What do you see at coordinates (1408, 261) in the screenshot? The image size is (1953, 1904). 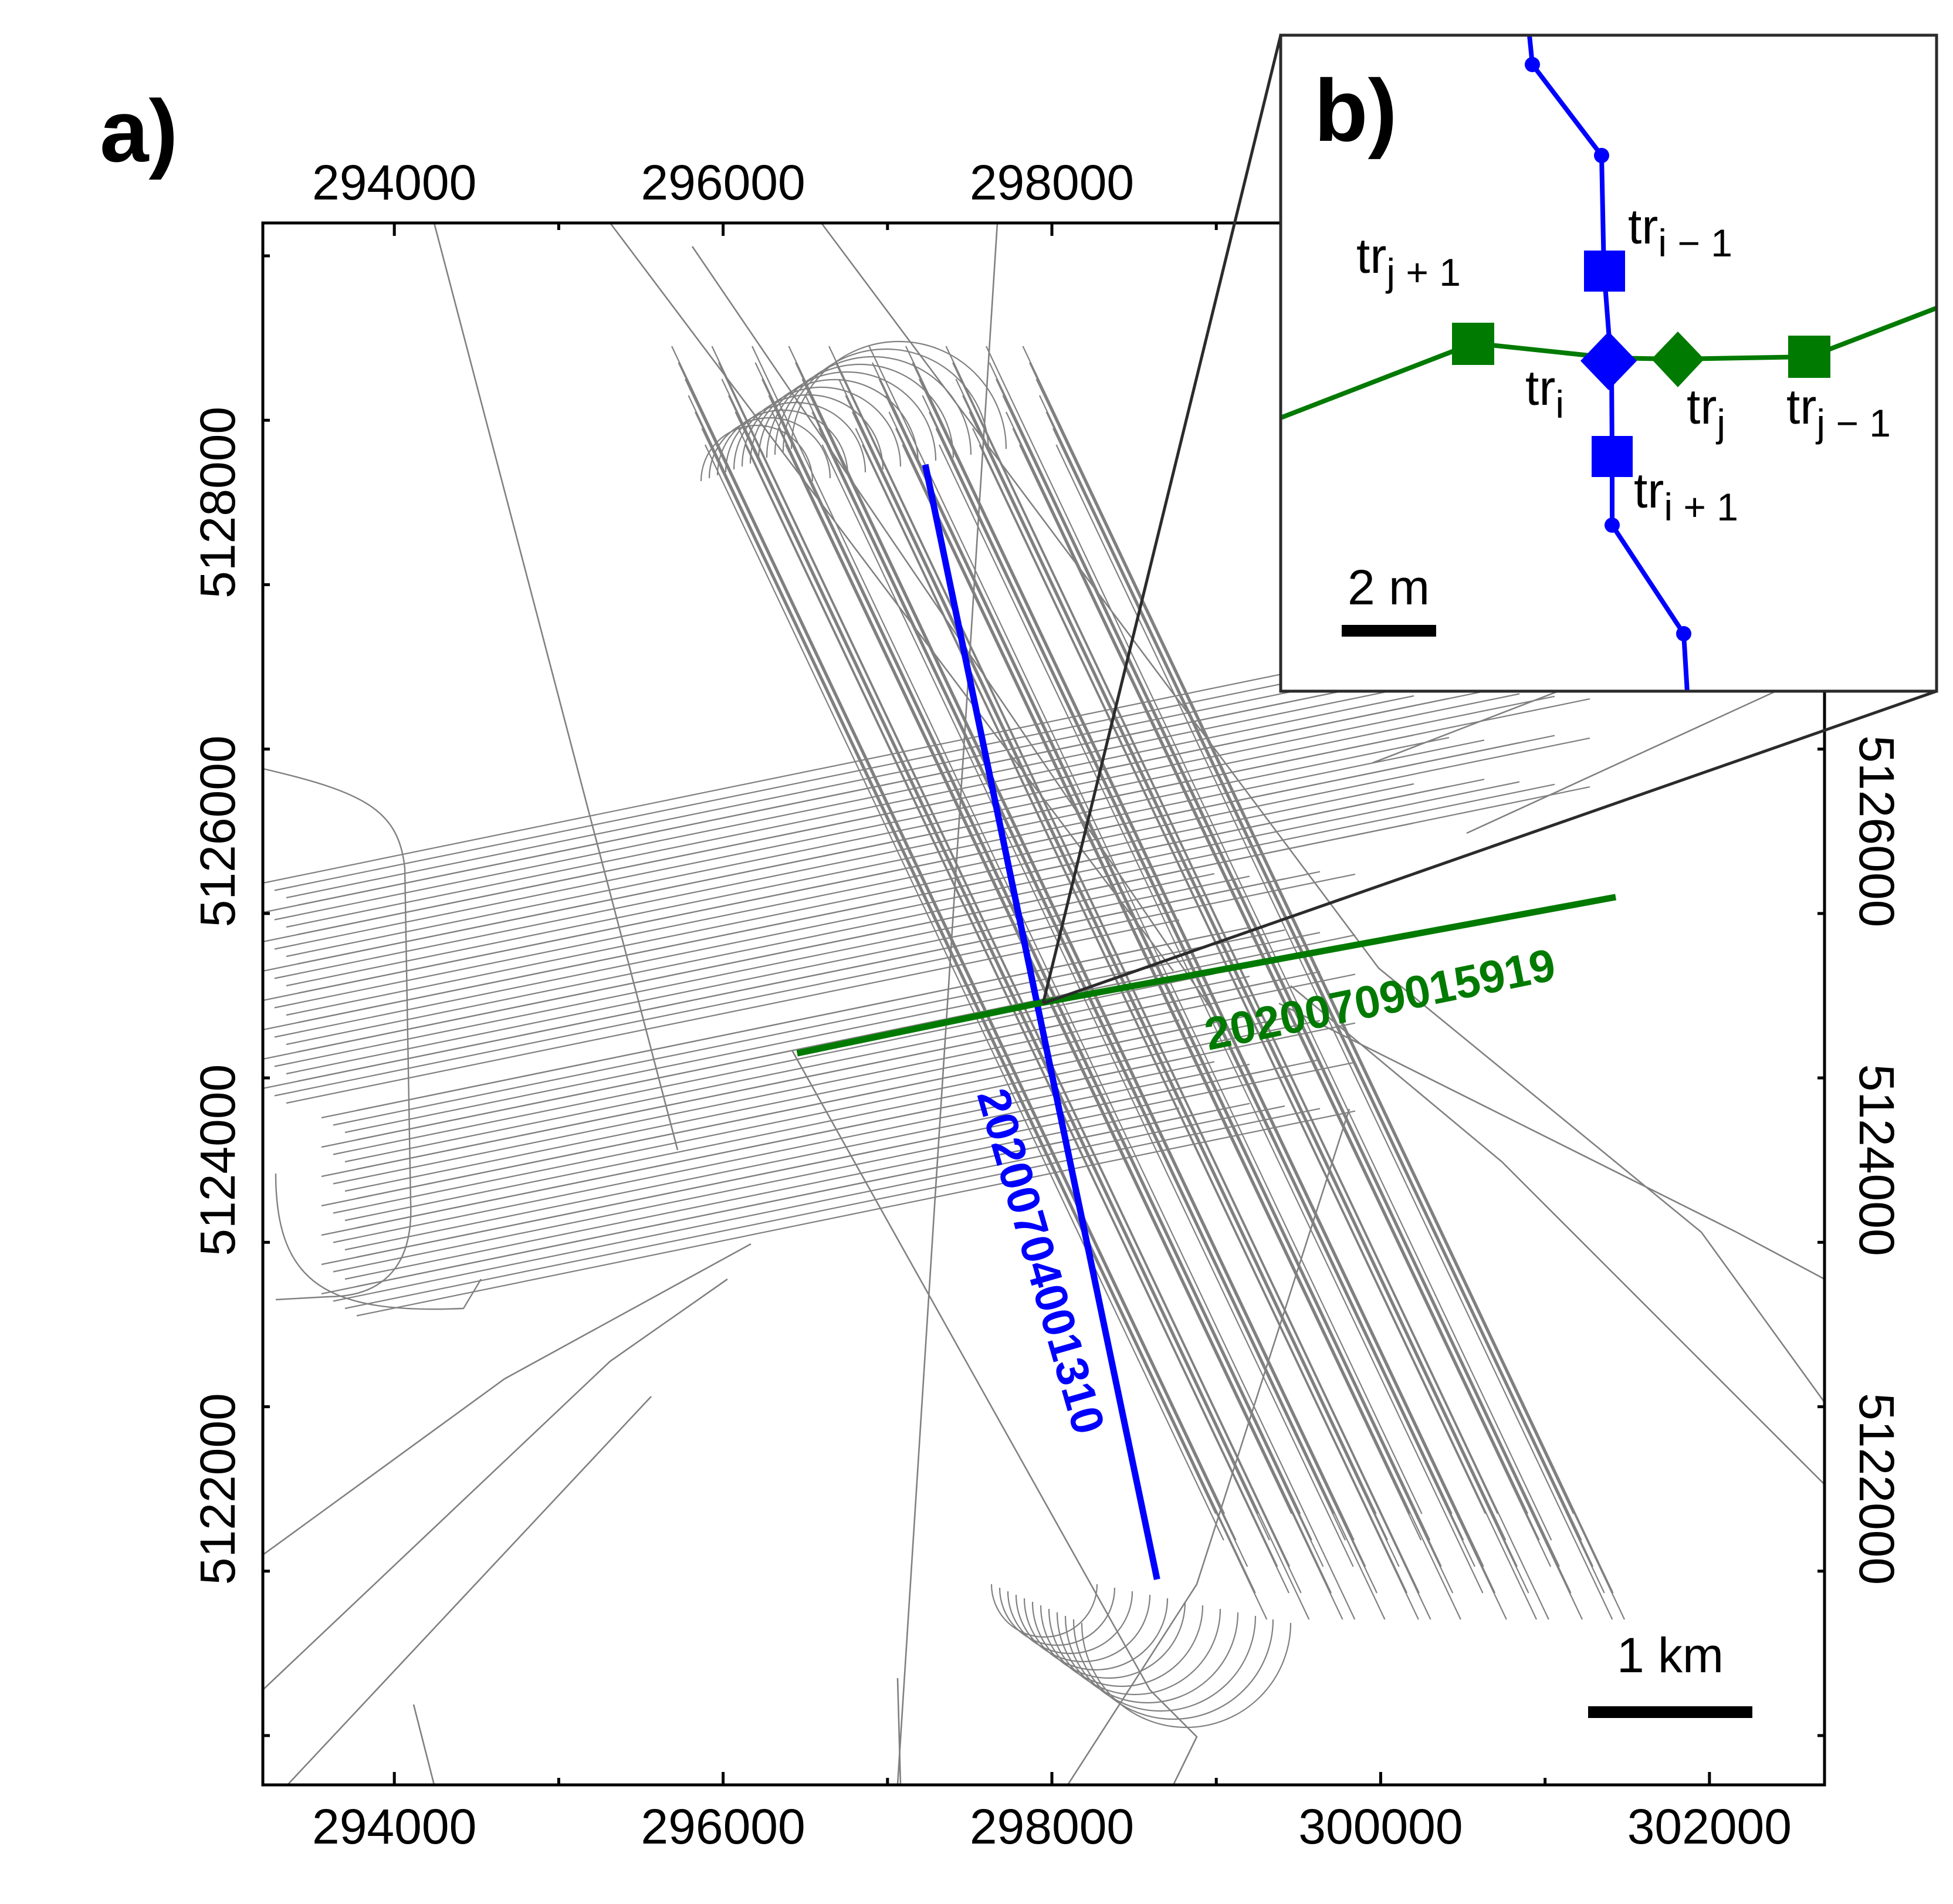 I see `label-tr-j-plus-1: trj + 1` at bounding box center [1408, 261].